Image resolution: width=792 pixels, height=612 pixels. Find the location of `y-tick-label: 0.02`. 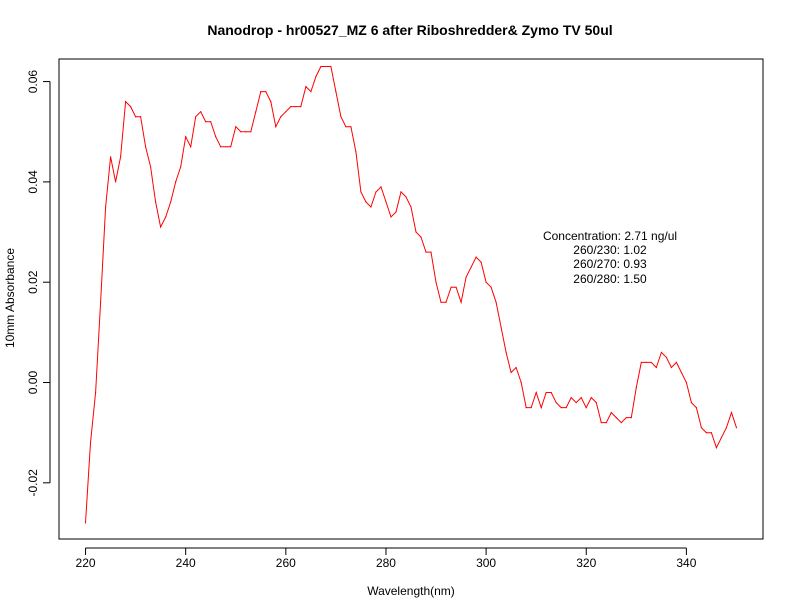

y-tick-label: 0.02 is located at coordinates (33, 282).